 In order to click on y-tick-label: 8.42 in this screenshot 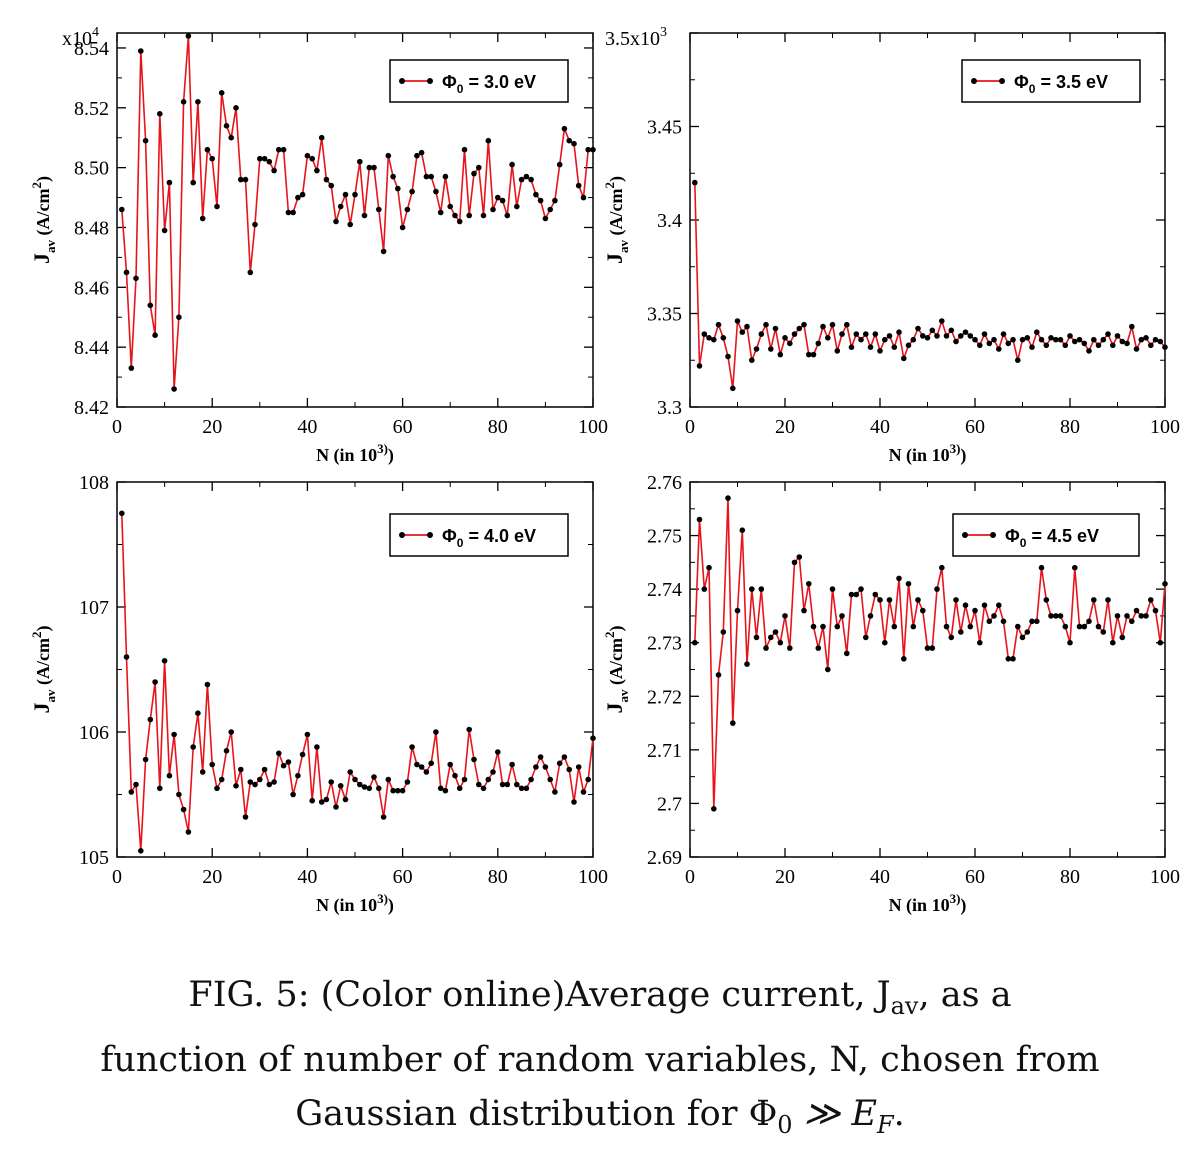, I will do `click(91, 408)`.